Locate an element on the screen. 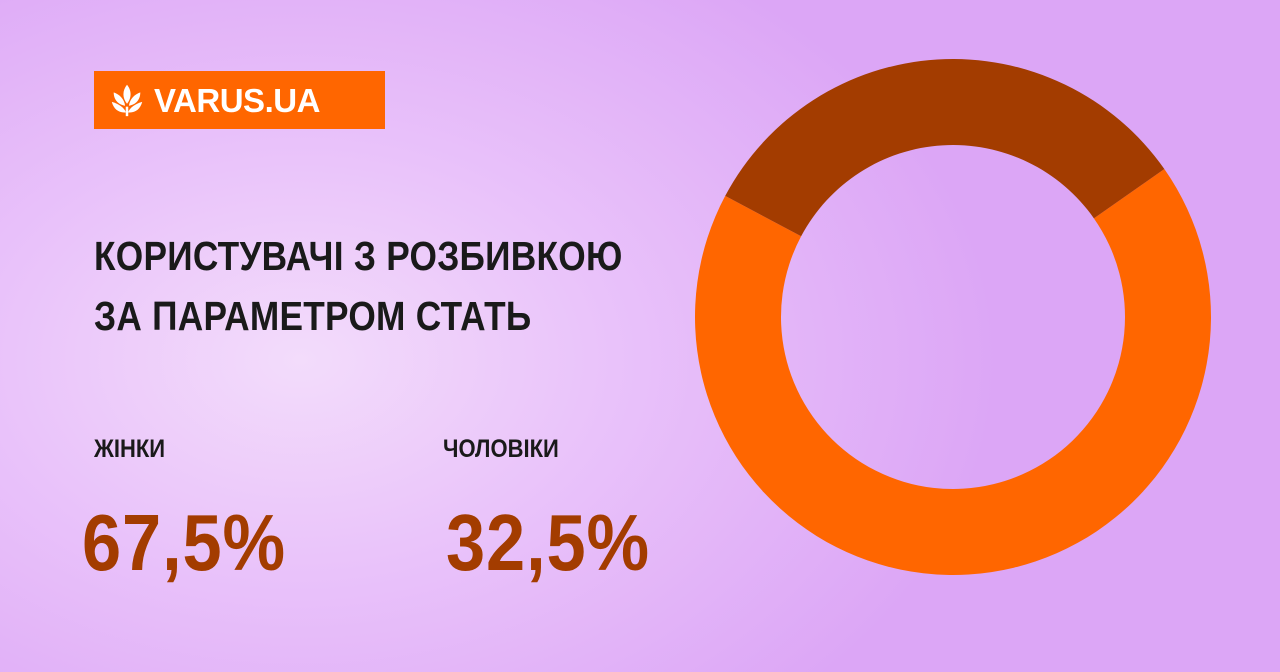 This screenshot has height=672, width=1280. donut-slice-men is located at coordinates (945, 148).